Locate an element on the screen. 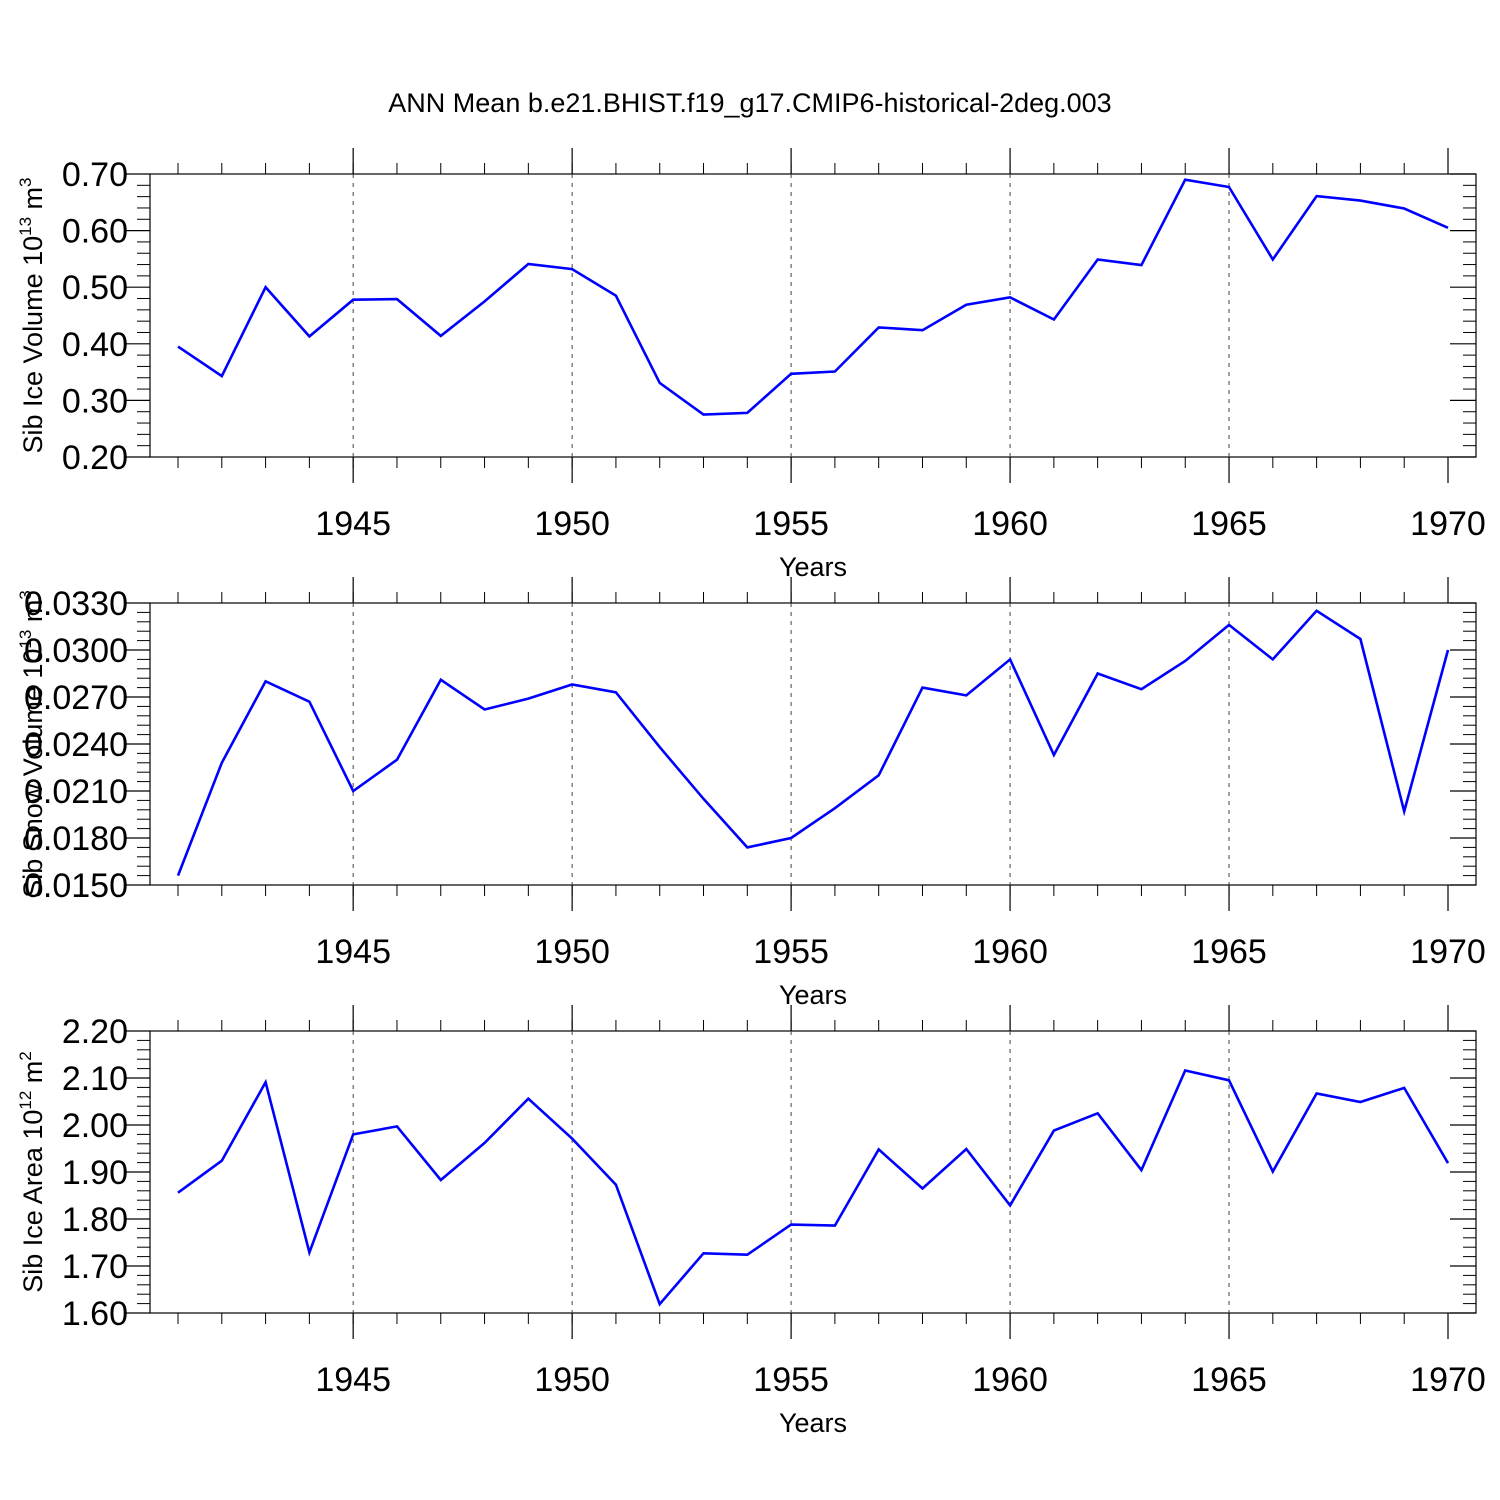 This screenshot has width=1500, height=1500. y-tick-label: 1.90 is located at coordinates (95, 1173).